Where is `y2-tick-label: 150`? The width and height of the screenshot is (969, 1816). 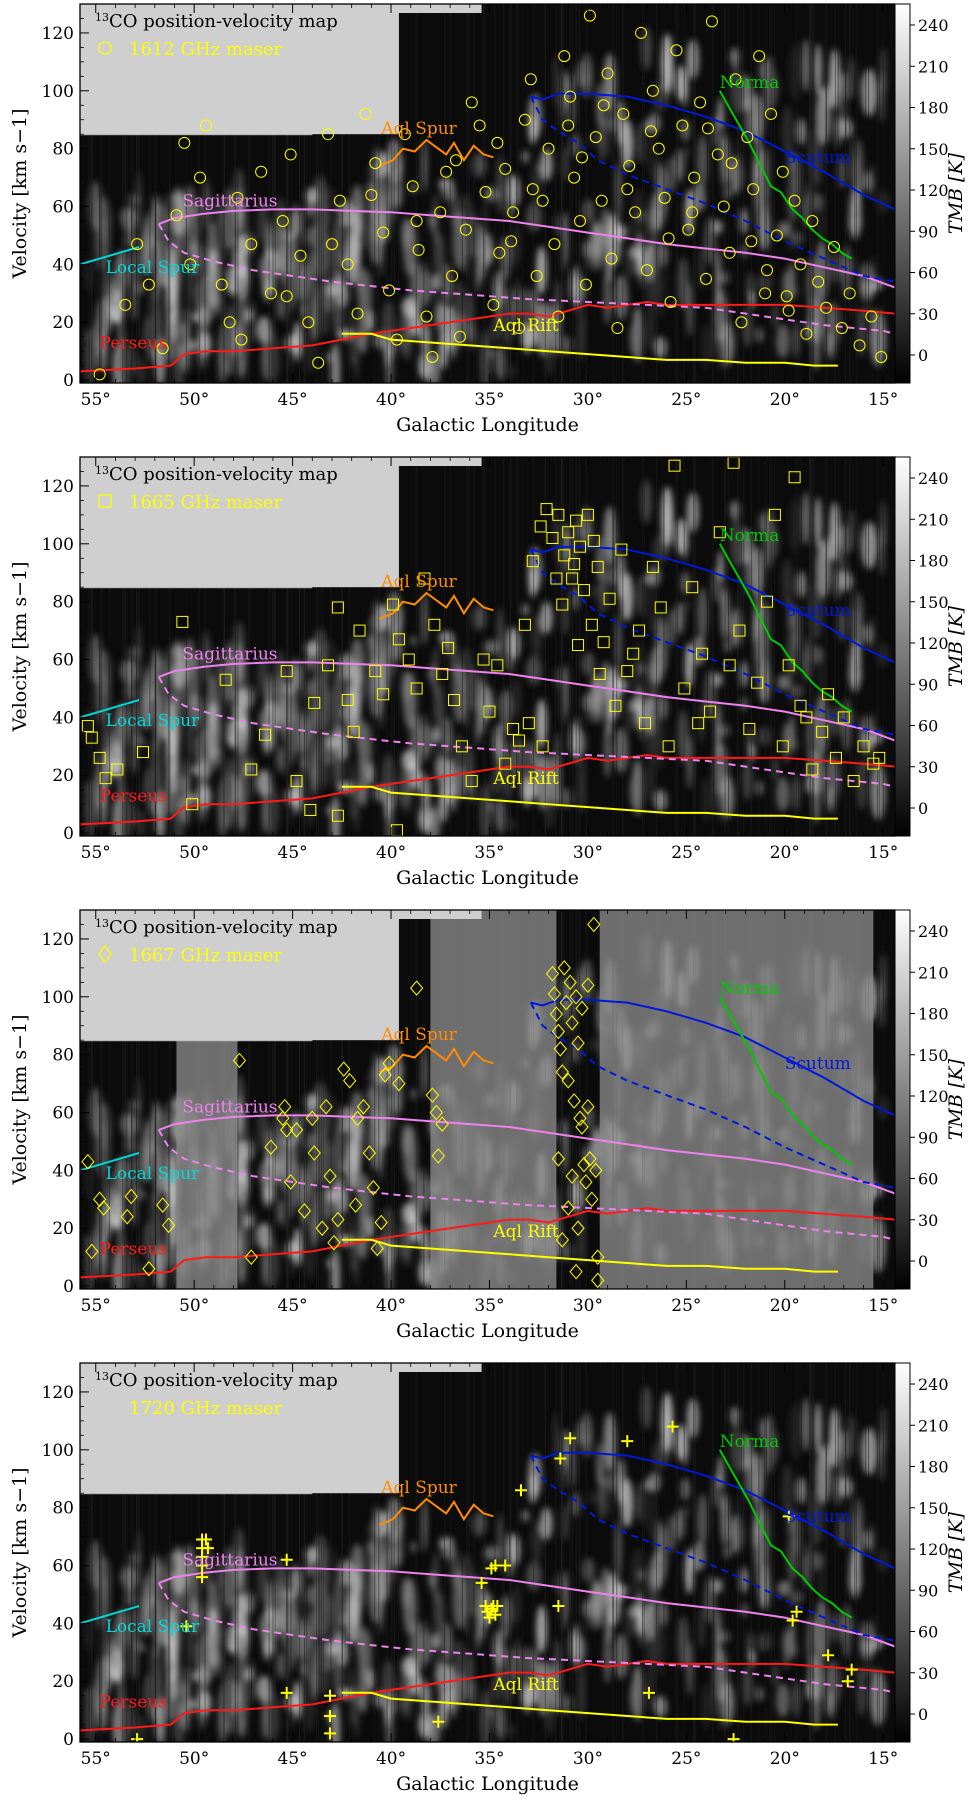
y2-tick-label: 150 is located at coordinates (933, 1508).